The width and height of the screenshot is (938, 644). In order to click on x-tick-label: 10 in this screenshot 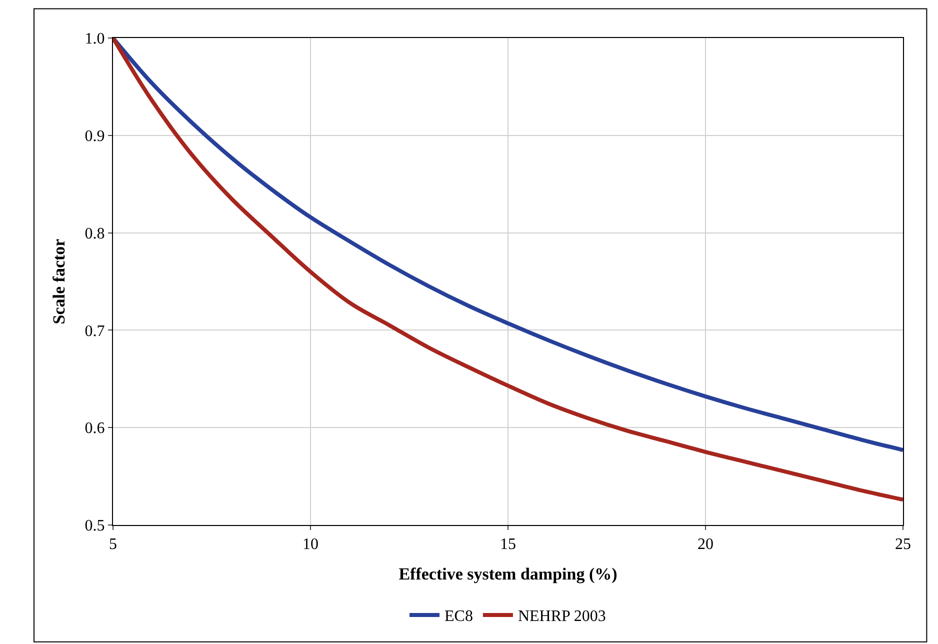, I will do `click(310, 545)`.